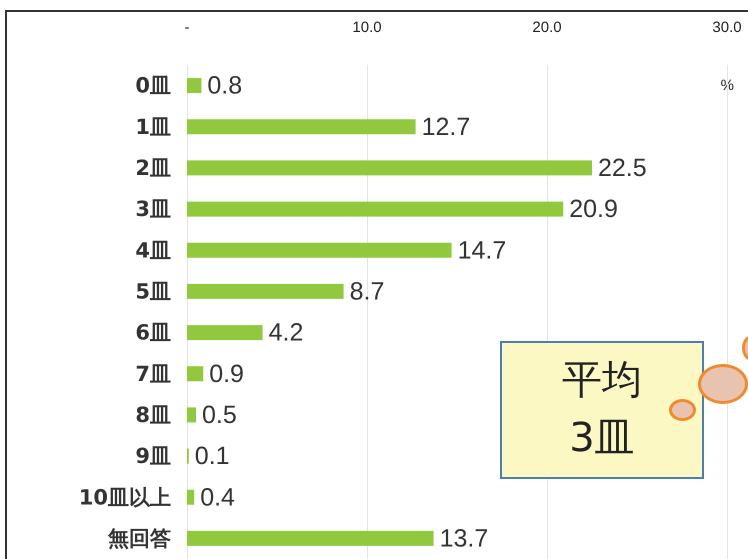 The height and width of the screenshot is (559, 748). What do you see at coordinates (153, 250) in the screenshot?
I see `y-tick-label: 4皿` at bounding box center [153, 250].